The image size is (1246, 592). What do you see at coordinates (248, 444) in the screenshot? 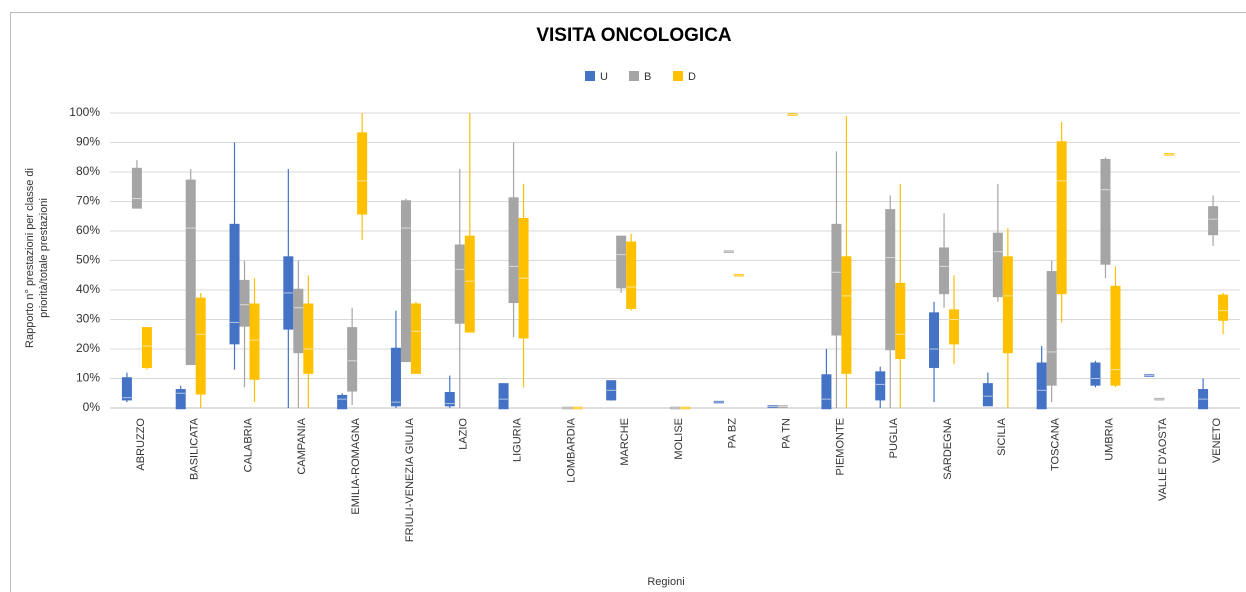
I see `x-tick-label: CALABRIA` at bounding box center [248, 444].